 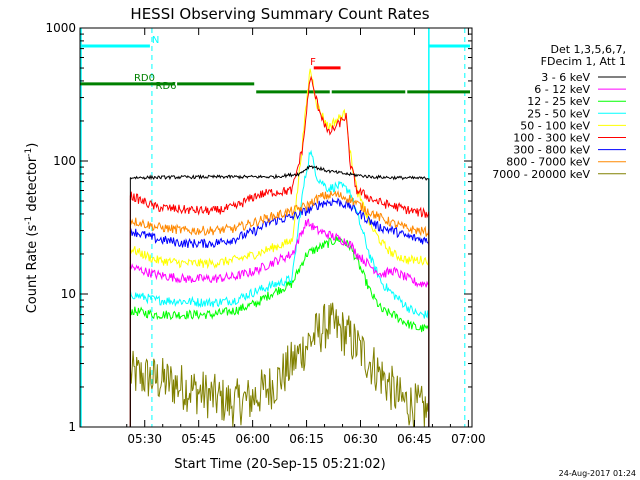 I want to click on y-axis-label: Count Rate (s-1 detector-1), so click(x=32, y=228).